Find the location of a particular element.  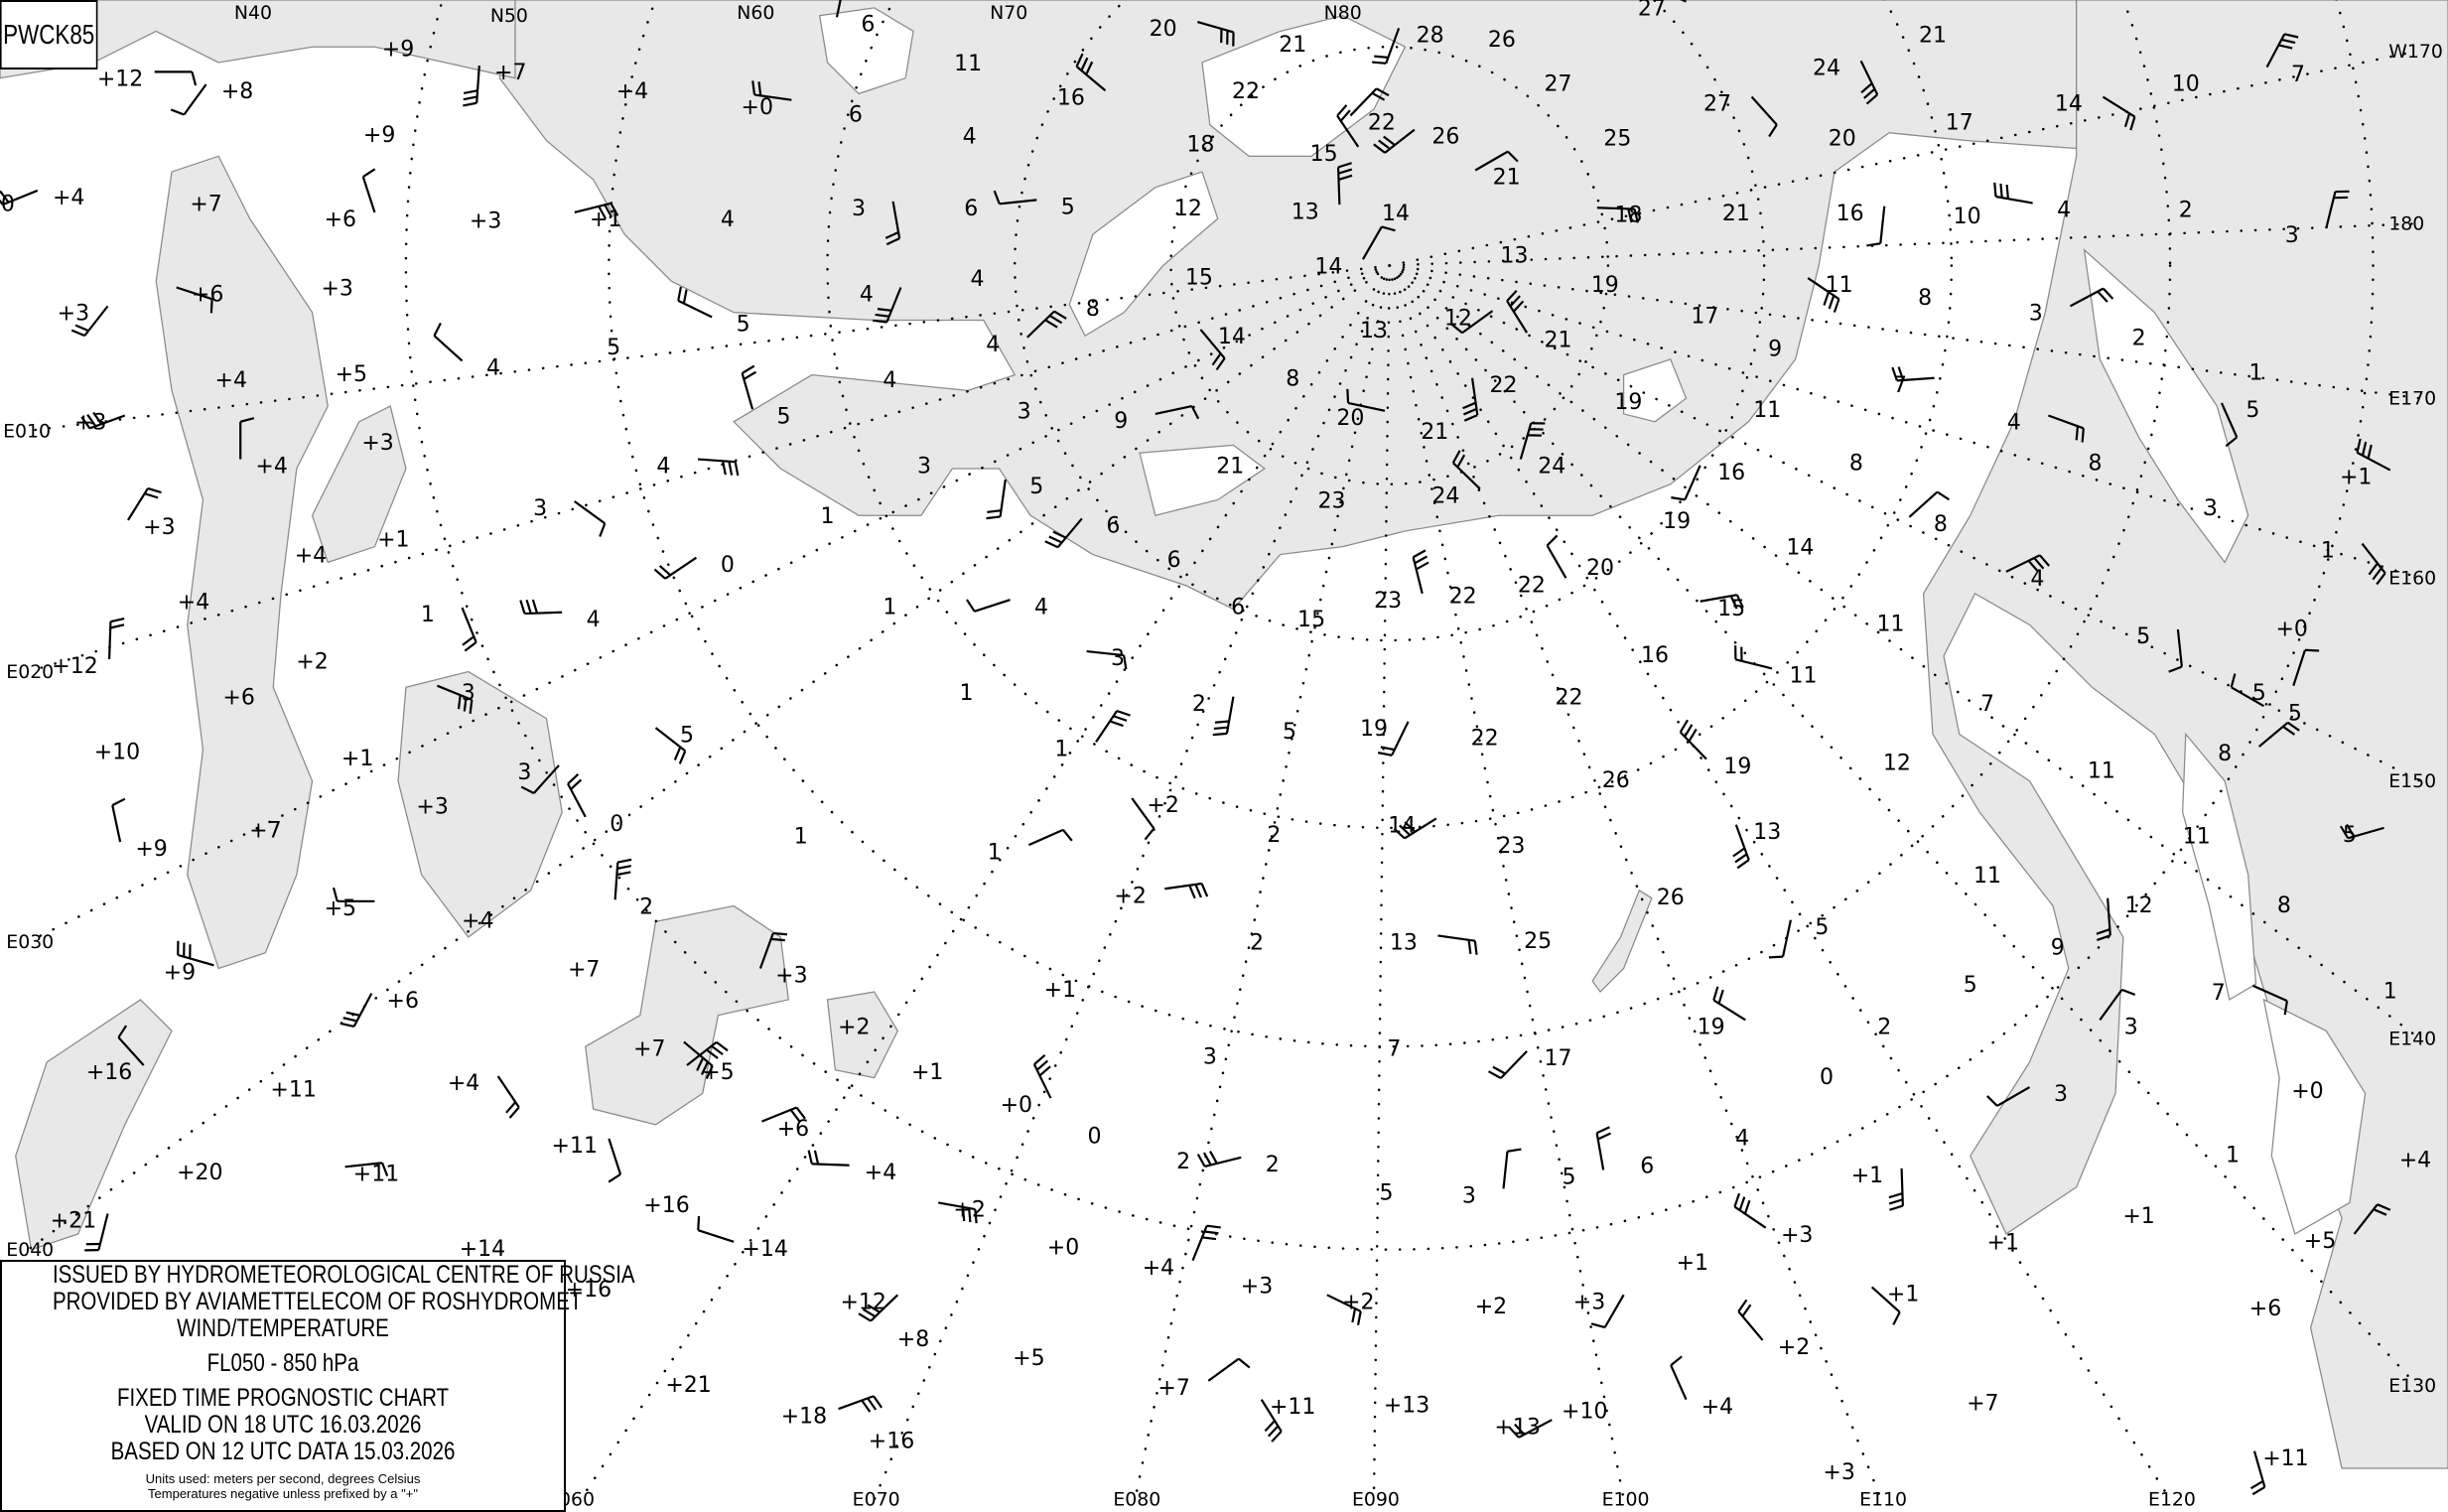

legend-valid-time: VALID ON 18 UTC 16.03.2026 is located at coordinates (283, 1425).